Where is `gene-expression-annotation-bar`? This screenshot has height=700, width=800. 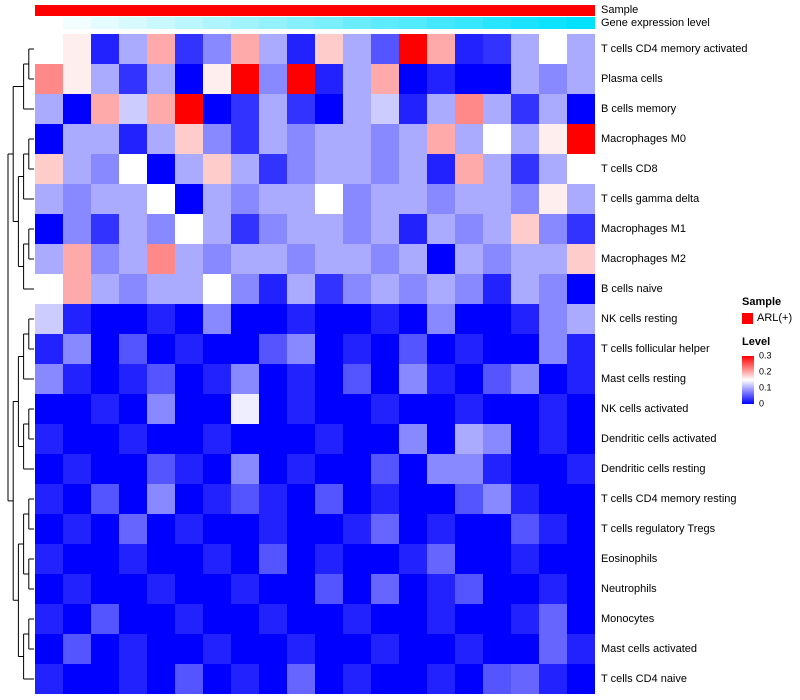 gene-expression-annotation-bar is located at coordinates (315, 23).